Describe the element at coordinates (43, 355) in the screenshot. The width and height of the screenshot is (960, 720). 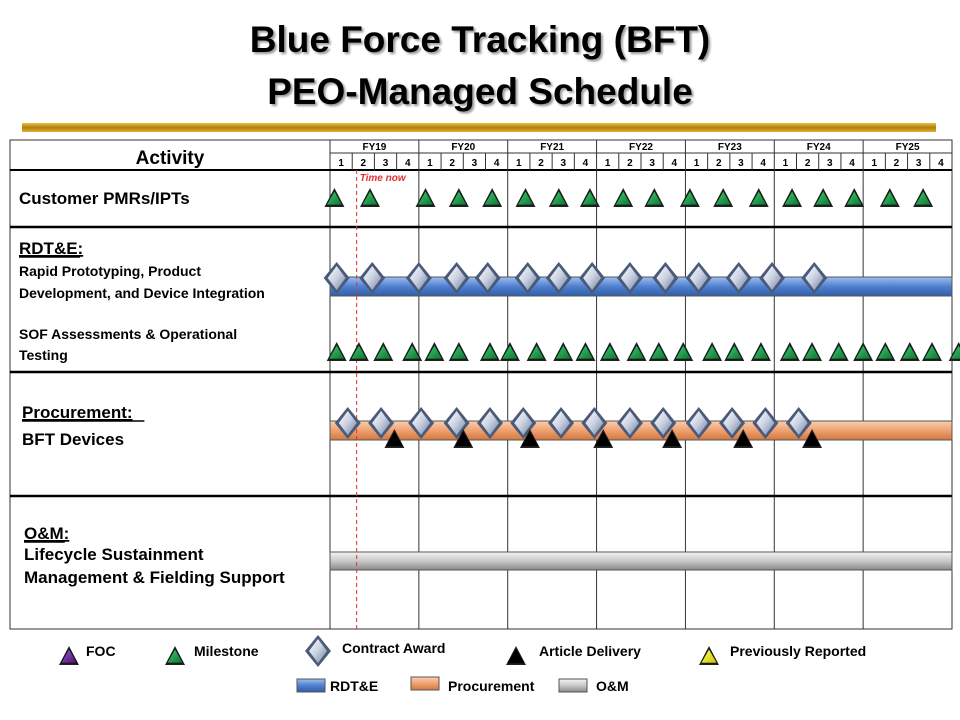
I see `rdte-label: Testing` at that location.